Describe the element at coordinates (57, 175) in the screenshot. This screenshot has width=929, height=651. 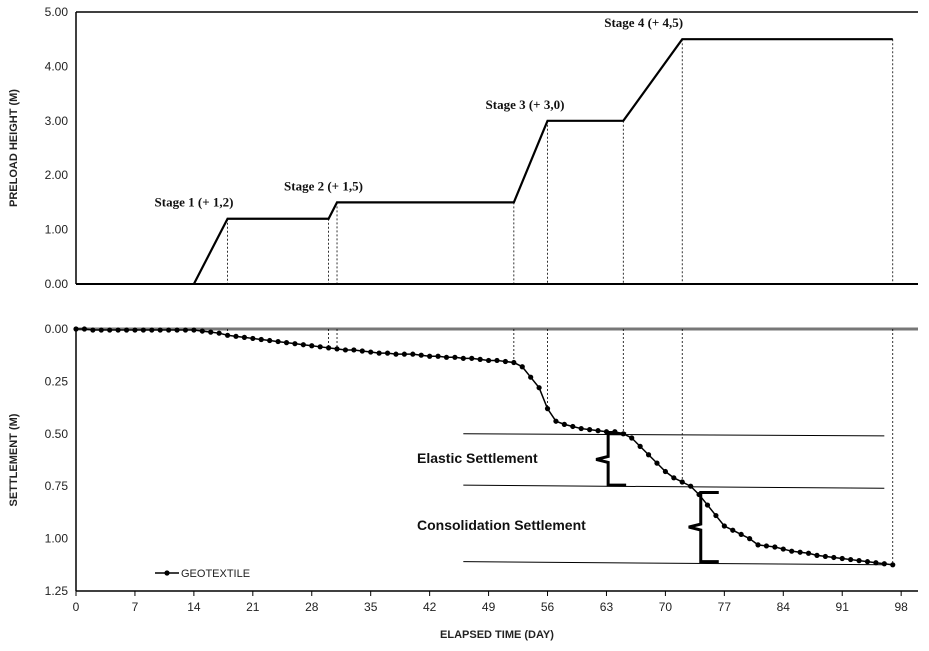
I see `preload-y-tick-label: 2.00` at that location.